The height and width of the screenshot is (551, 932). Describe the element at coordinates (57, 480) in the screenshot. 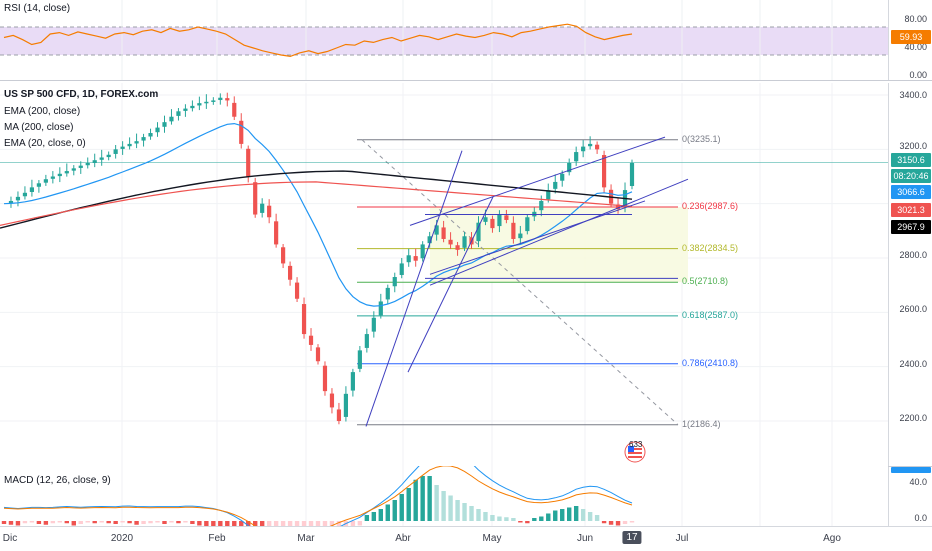

I see `macd-legend: MACD (12, 26, close, 9)` at that location.